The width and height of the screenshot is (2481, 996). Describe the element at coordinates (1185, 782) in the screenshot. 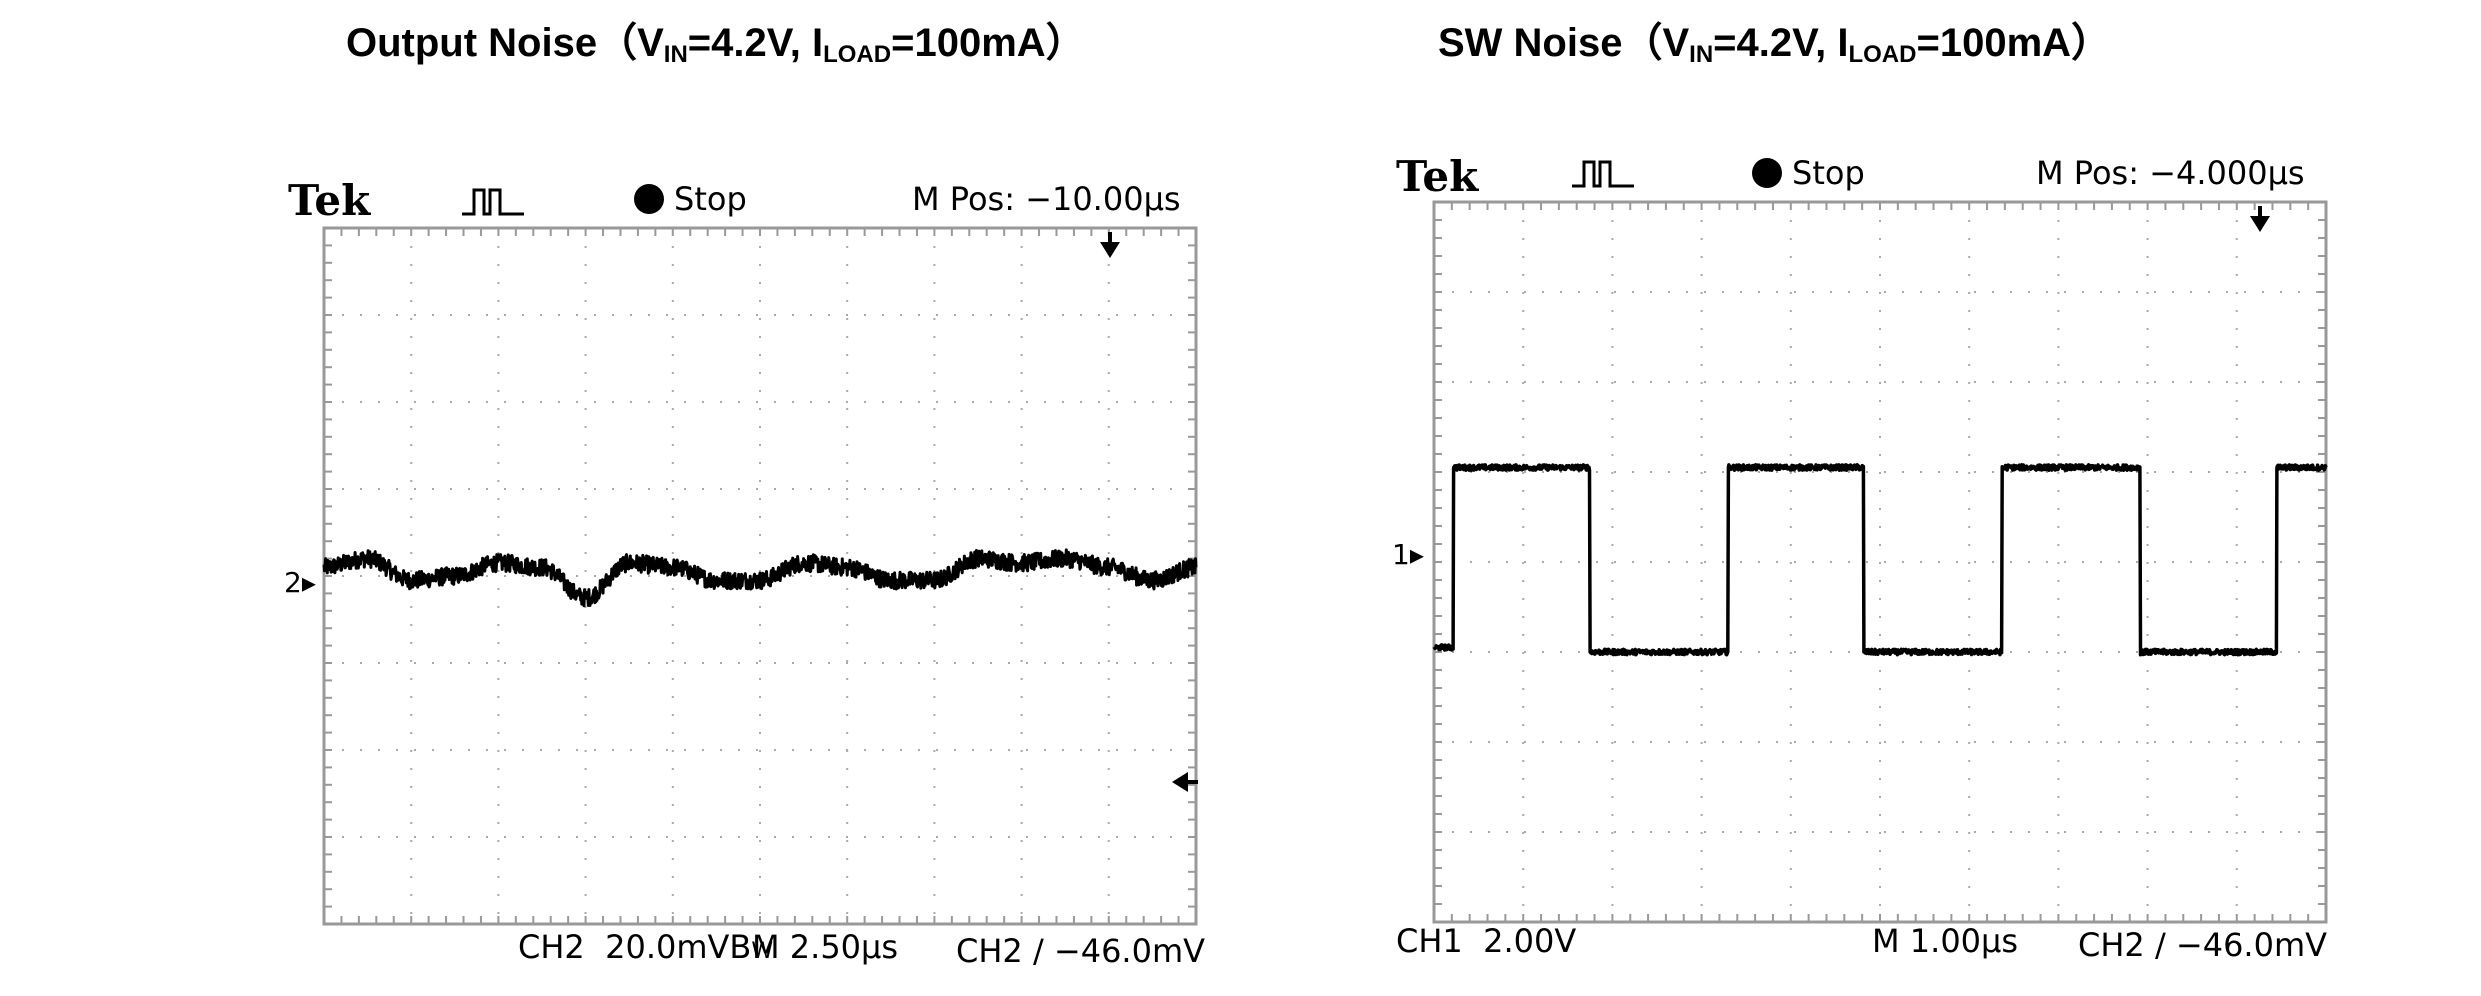

I see `trigger-level-arrow` at that location.